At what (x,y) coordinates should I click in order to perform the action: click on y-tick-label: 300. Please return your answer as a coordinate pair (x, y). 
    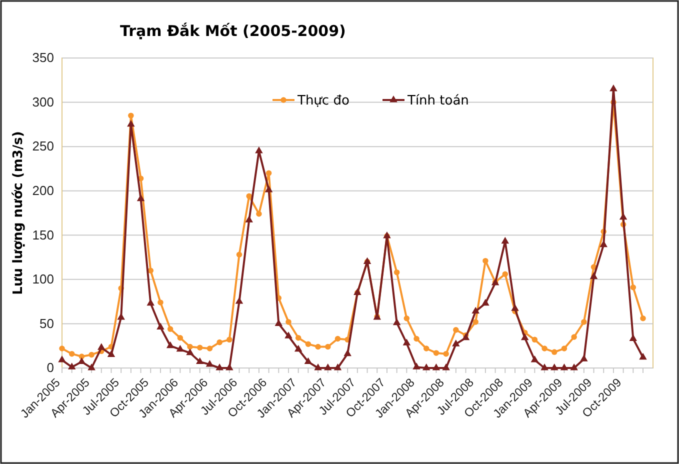
    Looking at the image, I should click on (43, 102).